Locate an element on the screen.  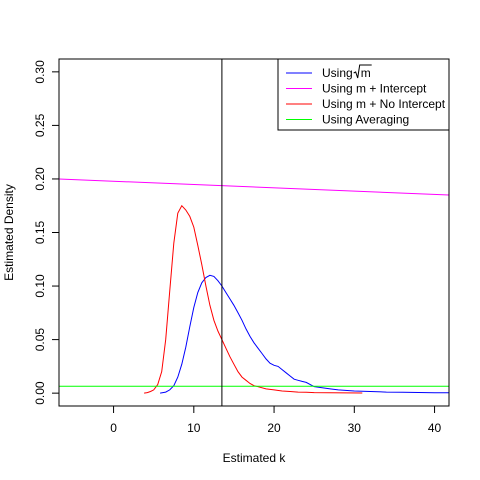
series-line-intercept is located at coordinates (254, 187).